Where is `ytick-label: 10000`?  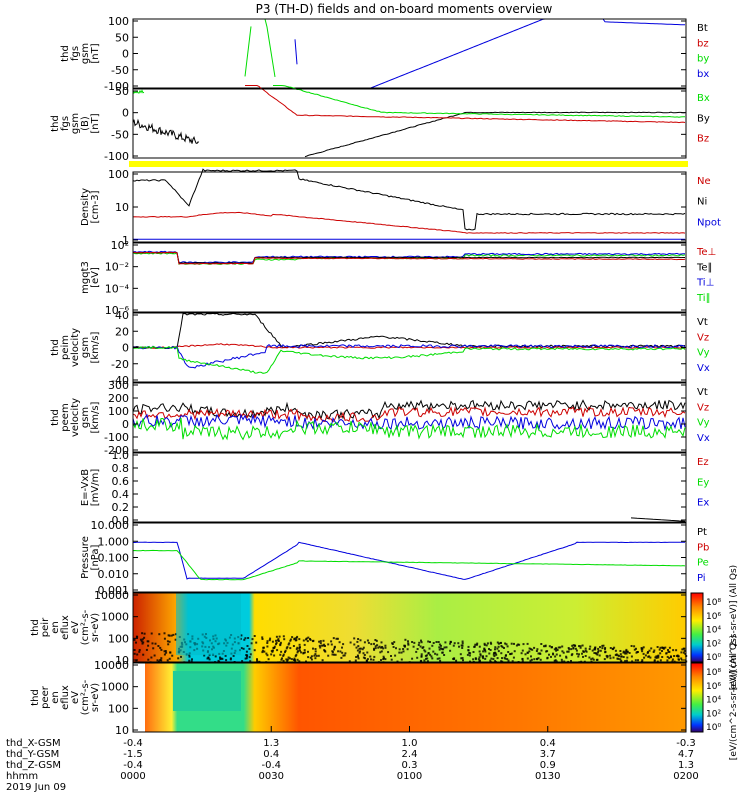 ytick-label: 10000 is located at coordinates (111, 665).